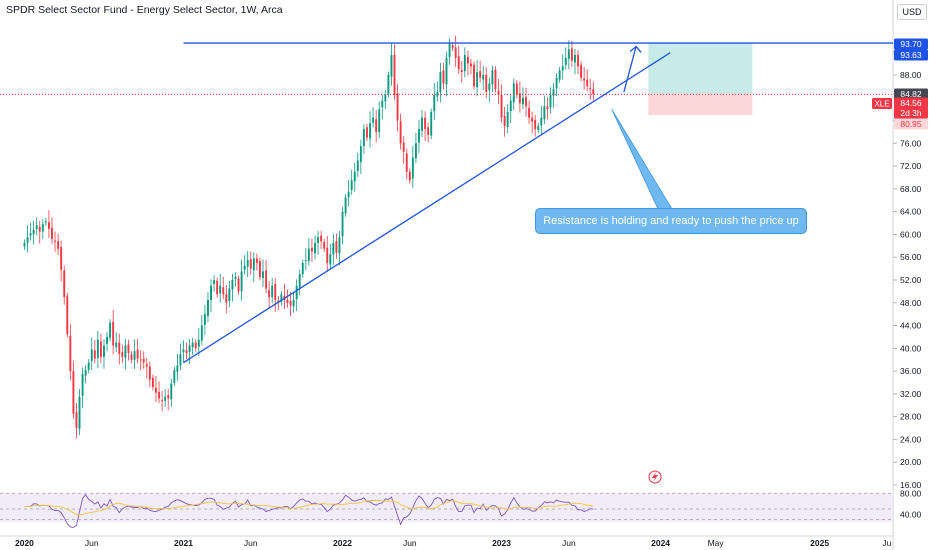  I want to click on y-tick-label: 16.00, so click(911, 485).